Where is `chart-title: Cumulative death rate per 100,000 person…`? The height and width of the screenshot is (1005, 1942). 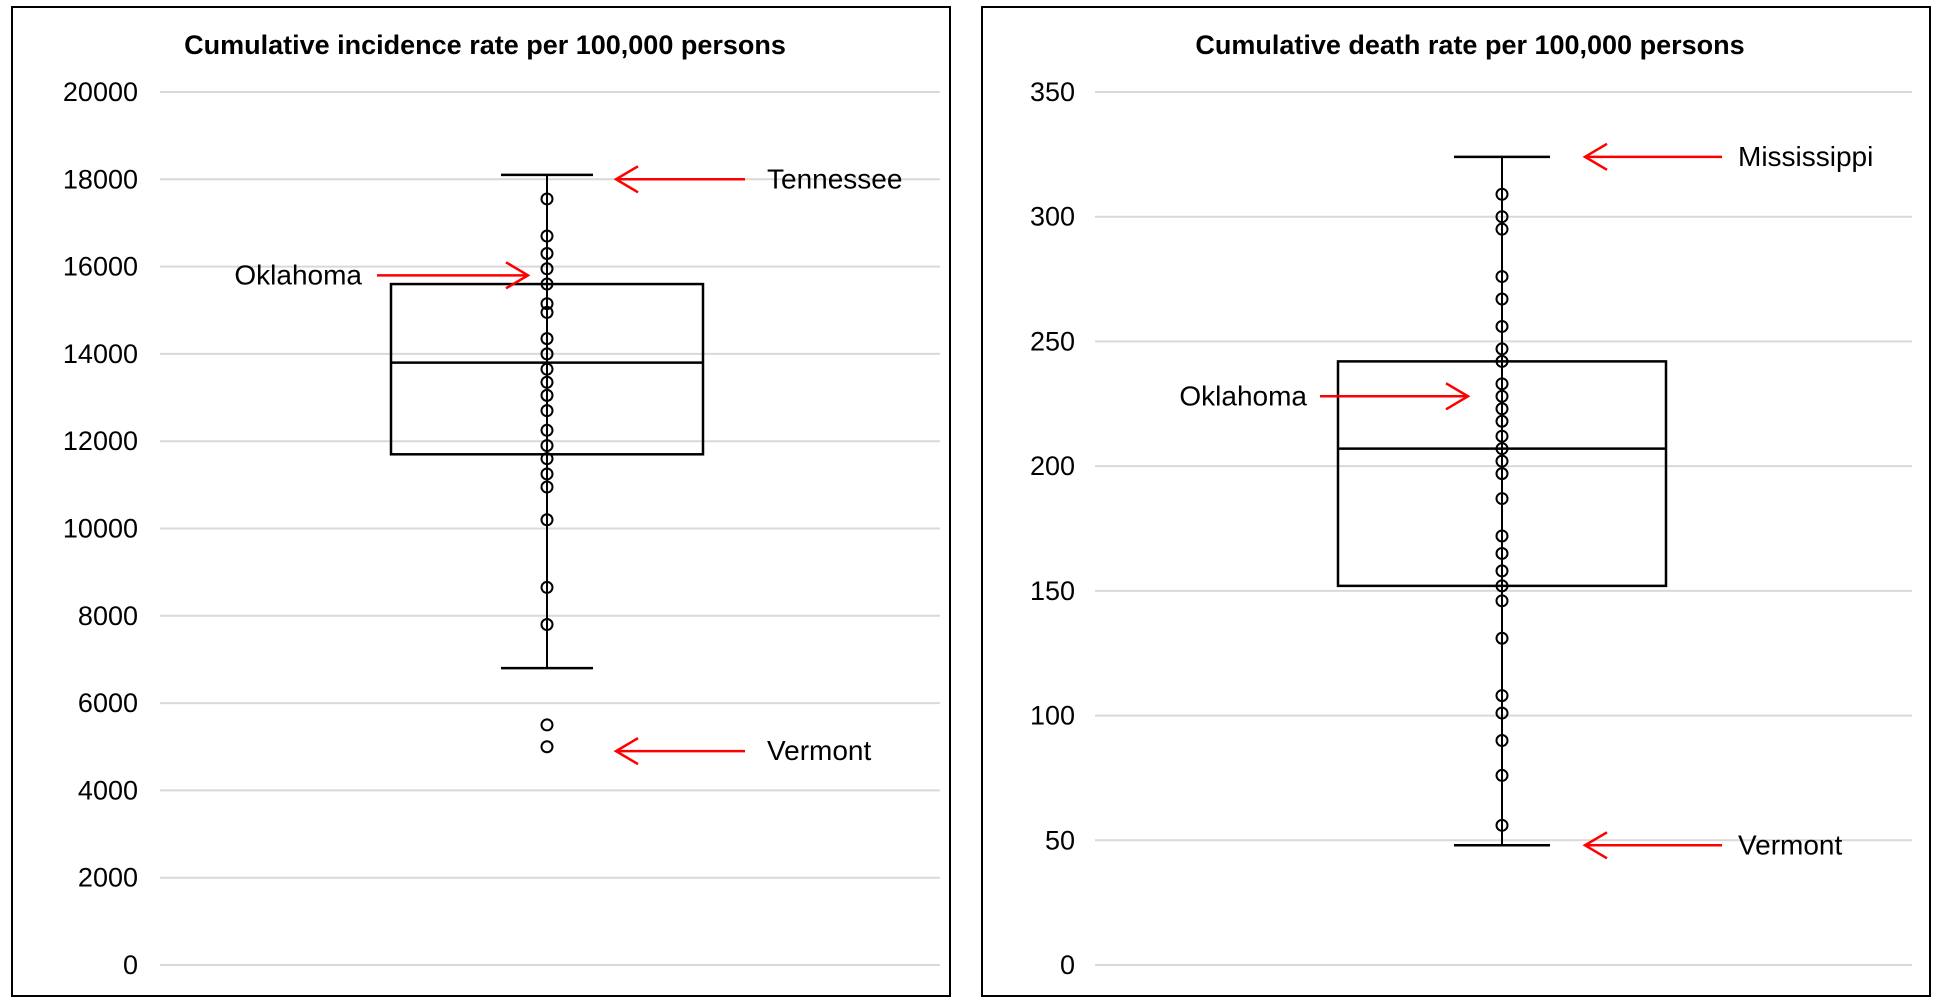
chart-title: Cumulative death rate per 100,000 person… is located at coordinates (1469, 45).